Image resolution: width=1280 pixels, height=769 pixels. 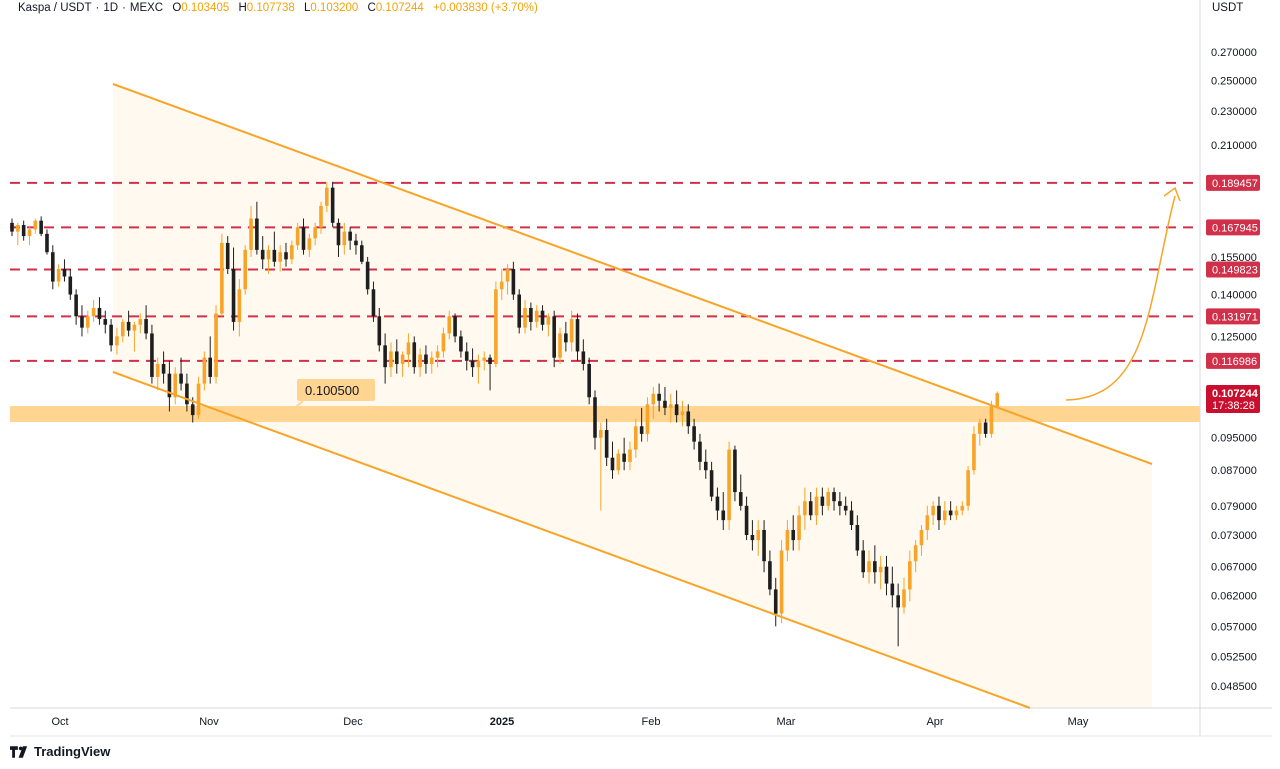 What do you see at coordinates (1172, 194) in the screenshot?
I see `projection-arrow-head` at bounding box center [1172, 194].